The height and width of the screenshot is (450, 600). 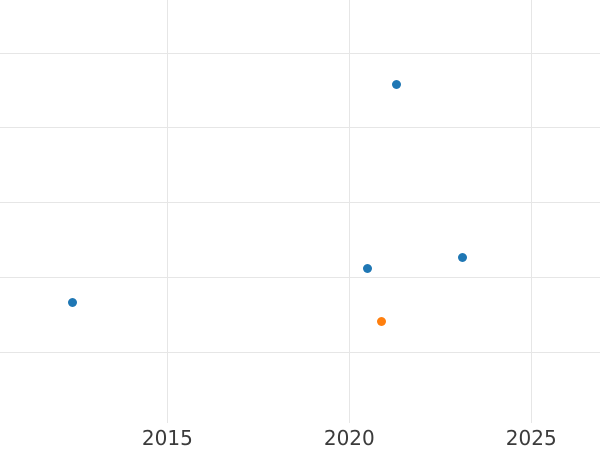 I want to click on x-tick-label-2015: 2015, so click(x=167, y=438).